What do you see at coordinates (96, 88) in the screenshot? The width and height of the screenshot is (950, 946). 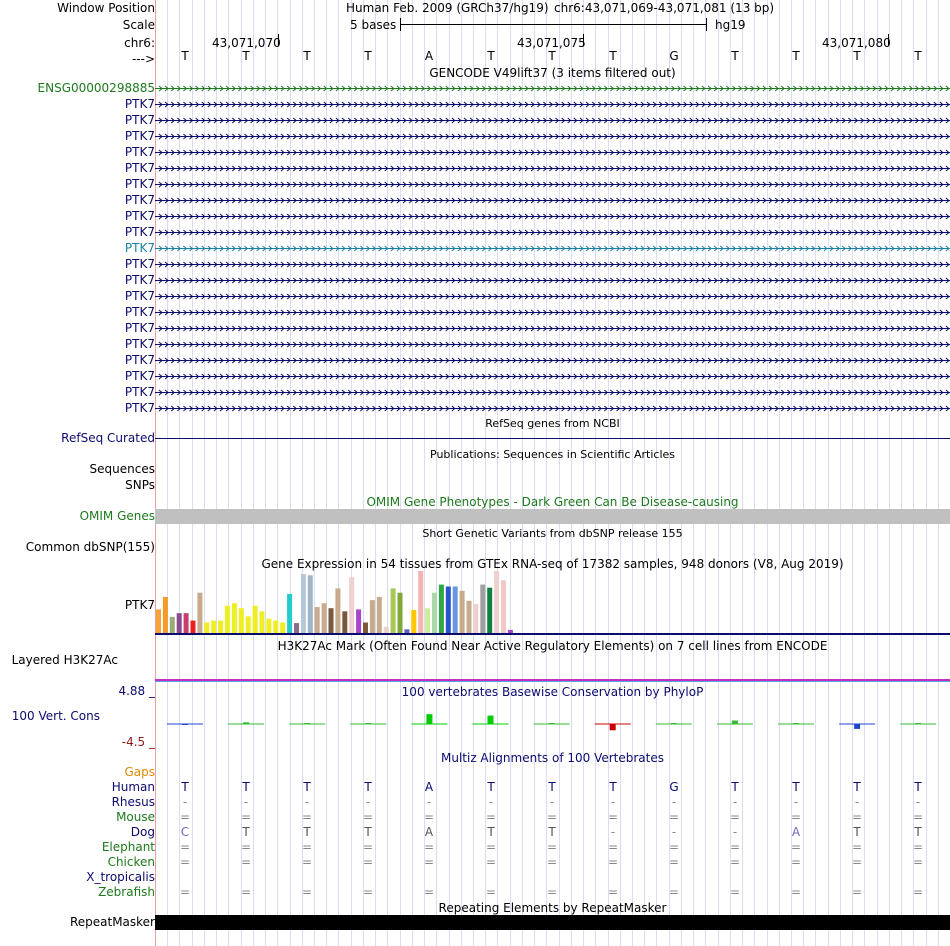 I see `gencode-transcript-label: ENSG00000298885` at bounding box center [96, 88].